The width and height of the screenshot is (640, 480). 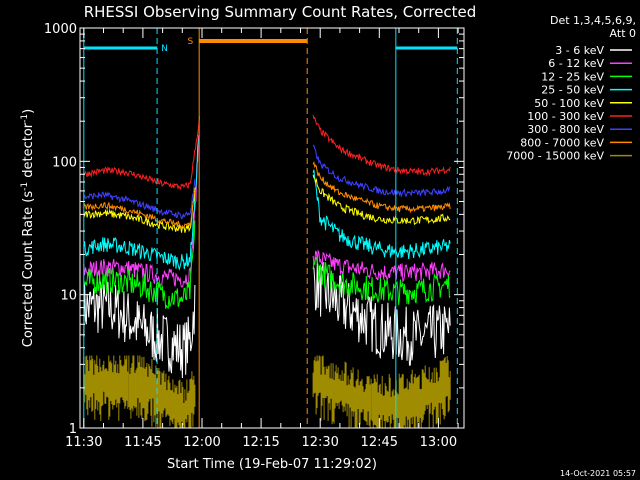 I want to click on x-tick-label-0: 11:30, so click(x=83, y=442).